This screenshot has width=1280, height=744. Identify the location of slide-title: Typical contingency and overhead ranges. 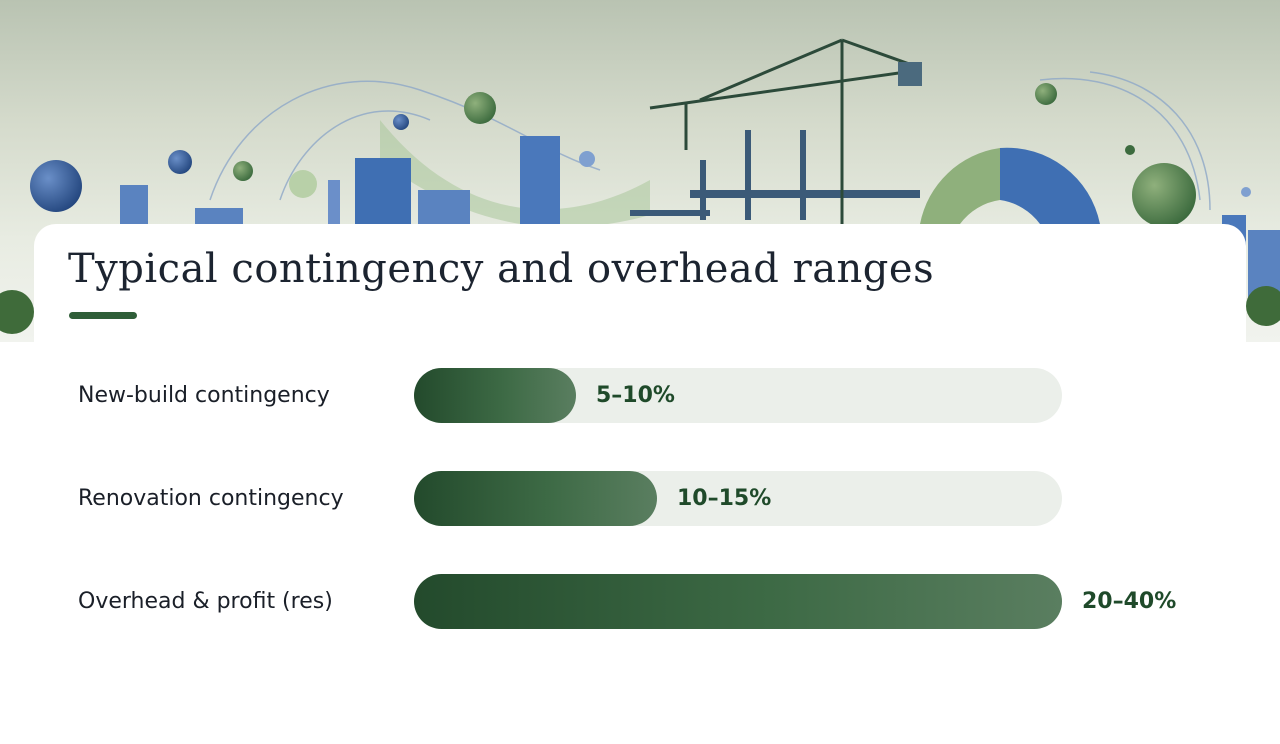
(501, 269).